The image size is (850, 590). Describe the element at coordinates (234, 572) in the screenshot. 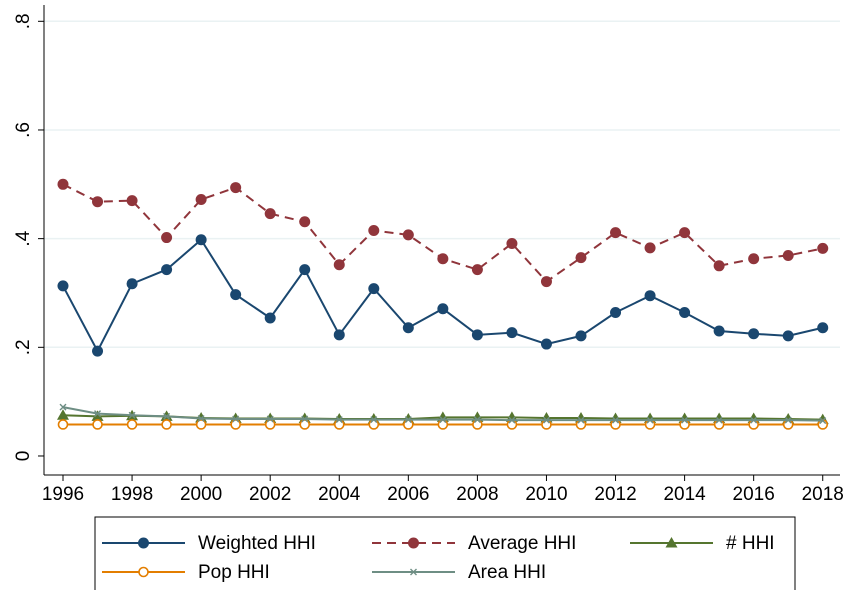

I see `legend-label: Pop HHI` at that location.